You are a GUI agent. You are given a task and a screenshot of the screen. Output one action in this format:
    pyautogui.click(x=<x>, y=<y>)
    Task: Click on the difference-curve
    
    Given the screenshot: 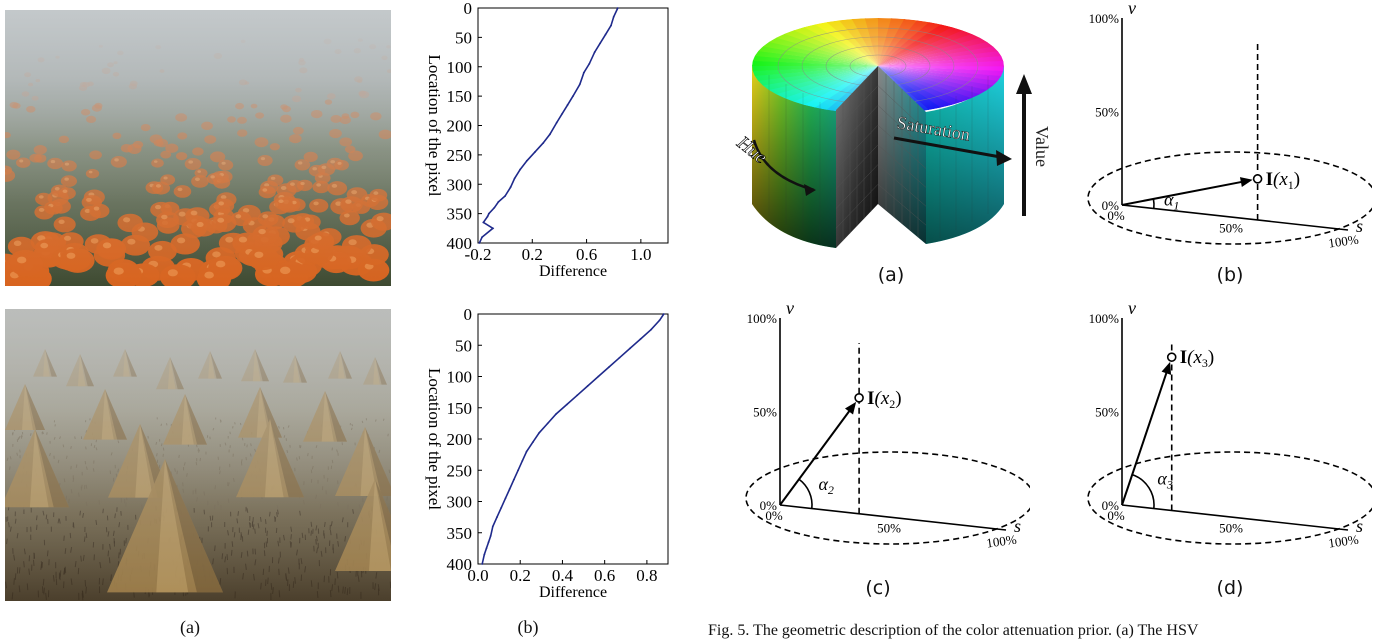 What is the action you would take?
    pyautogui.click(x=548, y=125)
    